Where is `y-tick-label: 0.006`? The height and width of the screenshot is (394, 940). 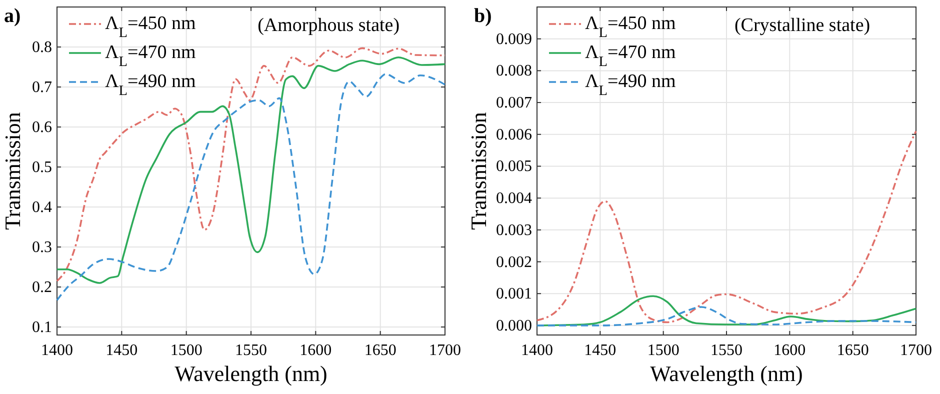
y-tick-label: 0.006 is located at coordinates (514, 135).